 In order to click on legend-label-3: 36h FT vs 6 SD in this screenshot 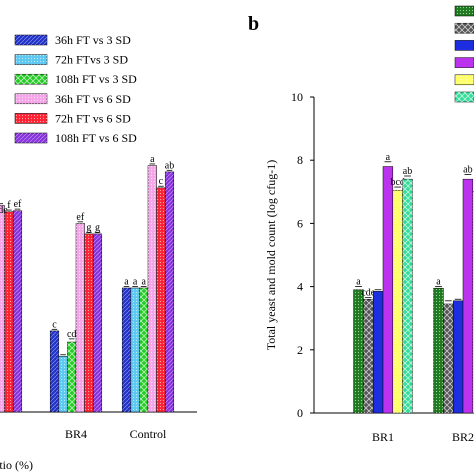, I will do `click(93, 99)`.